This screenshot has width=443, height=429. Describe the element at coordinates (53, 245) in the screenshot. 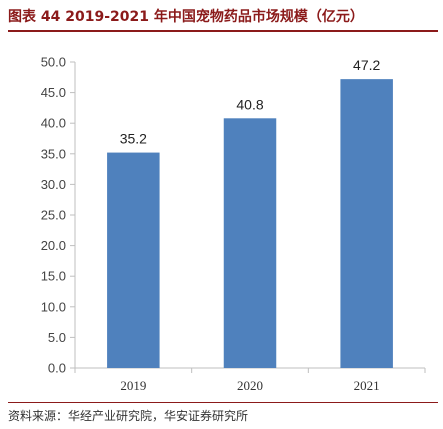

I see `y-tick-label: 20.0` at that location.